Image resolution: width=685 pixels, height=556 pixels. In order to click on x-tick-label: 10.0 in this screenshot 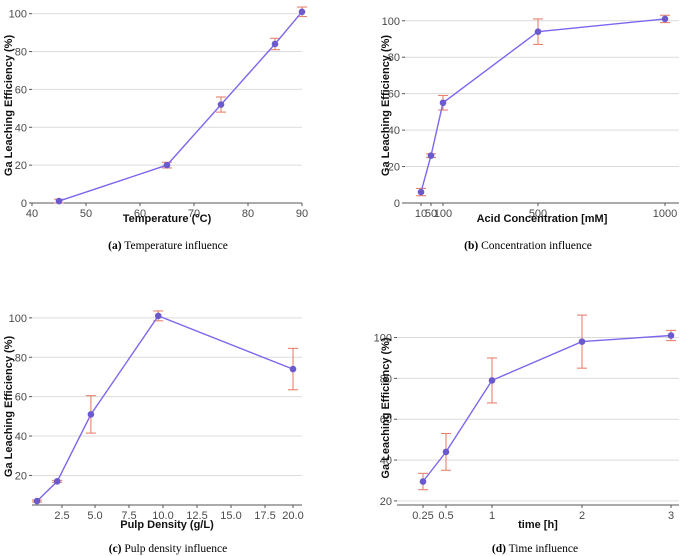, I will do `click(162, 516)`.